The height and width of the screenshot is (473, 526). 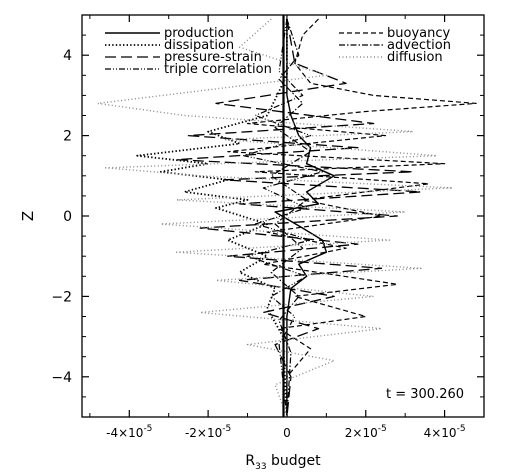 I want to click on x-tick-label: -2×10⁻⁵, so click(x=208, y=432).